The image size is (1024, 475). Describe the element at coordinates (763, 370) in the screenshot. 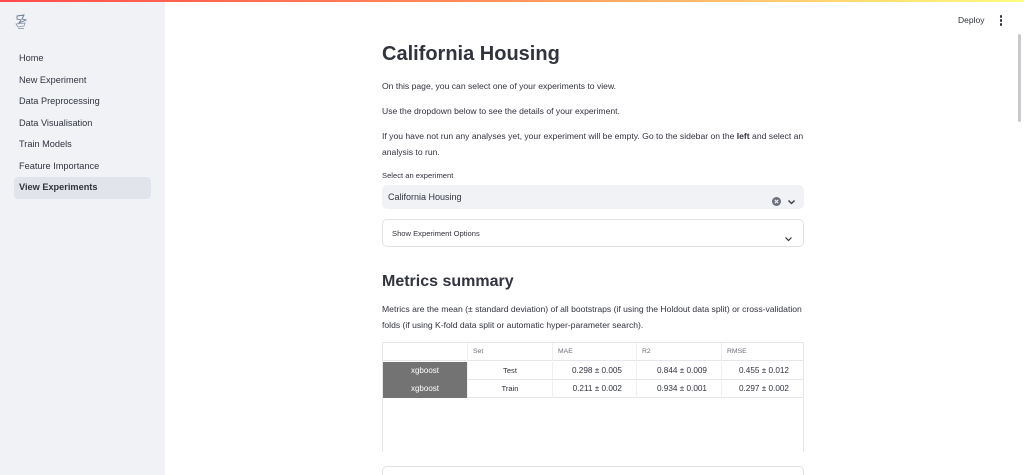

I see `table-cell: 0.455 ± 0.012` at that location.